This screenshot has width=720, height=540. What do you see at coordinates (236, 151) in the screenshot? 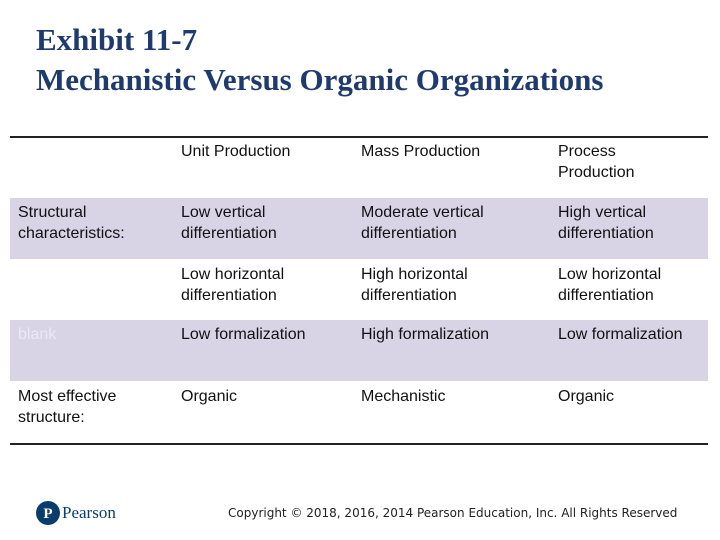
I see `column-header: Unit Production` at bounding box center [236, 151].